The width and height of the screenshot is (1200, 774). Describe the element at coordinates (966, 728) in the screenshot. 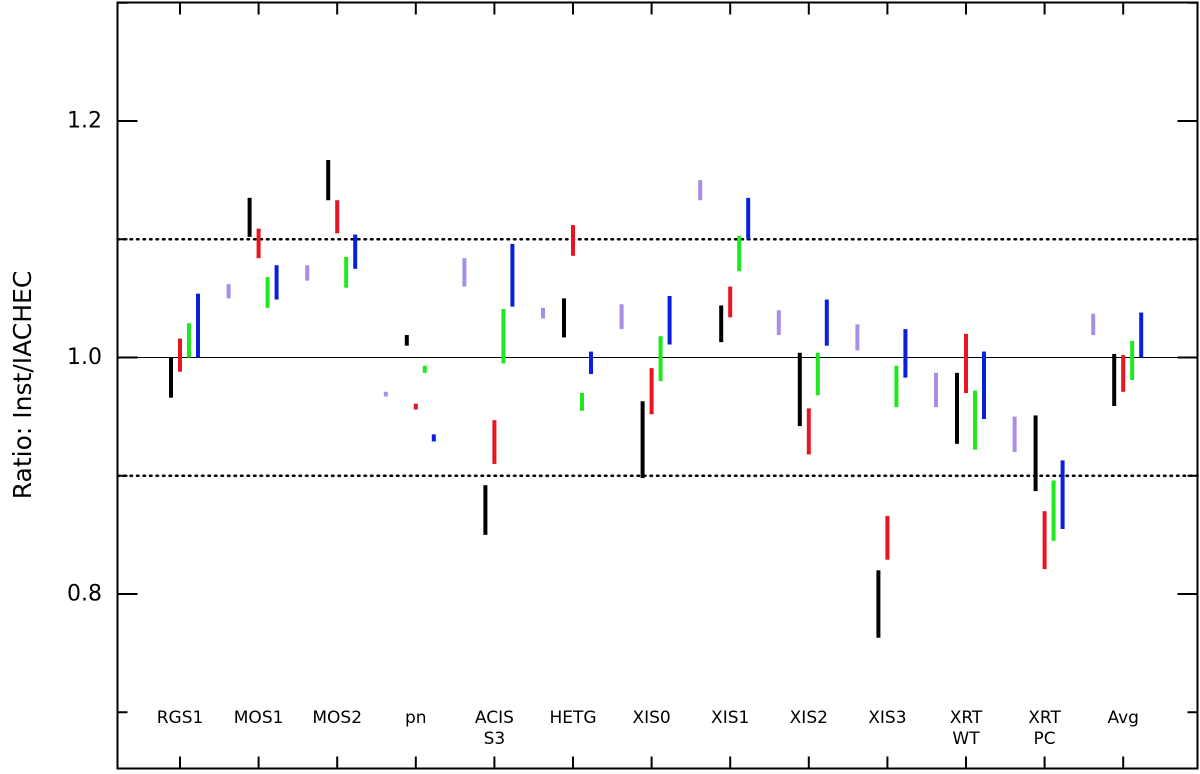

I see `category-label: XRT WT` at that location.